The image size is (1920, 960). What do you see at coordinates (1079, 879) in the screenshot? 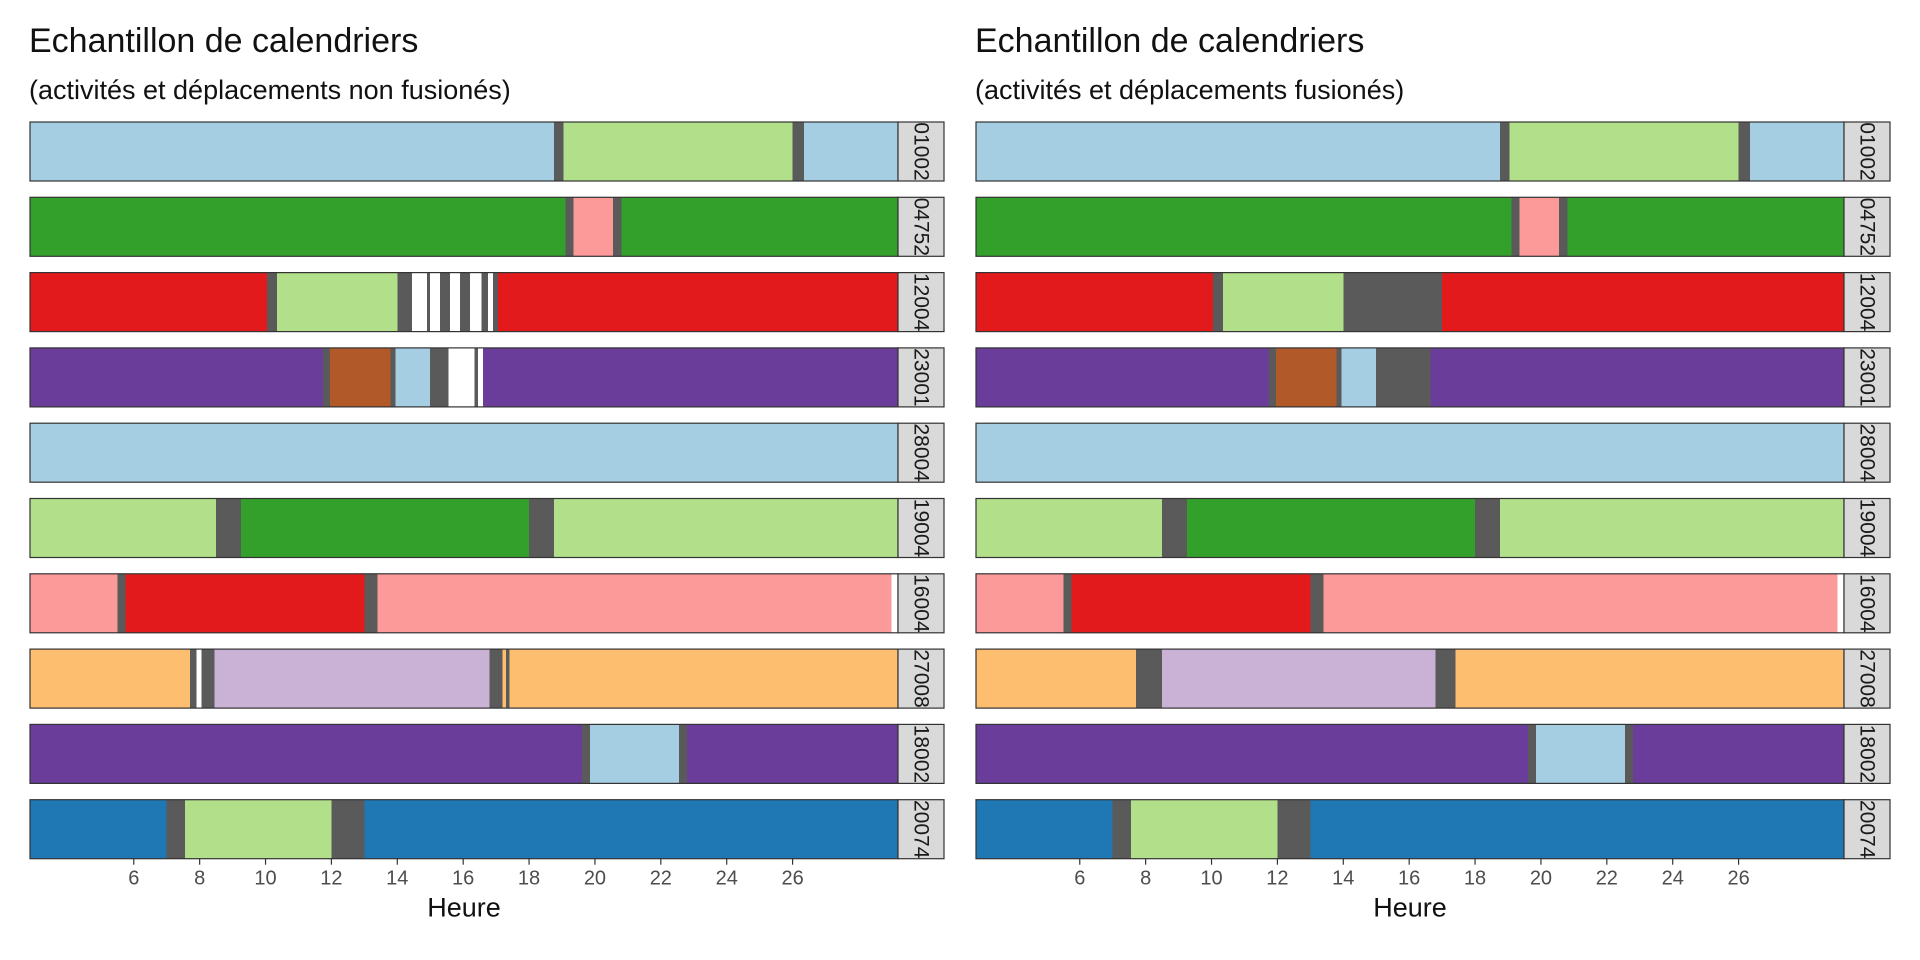
I see `x-tick-label: 6` at bounding box center [1079, 879].